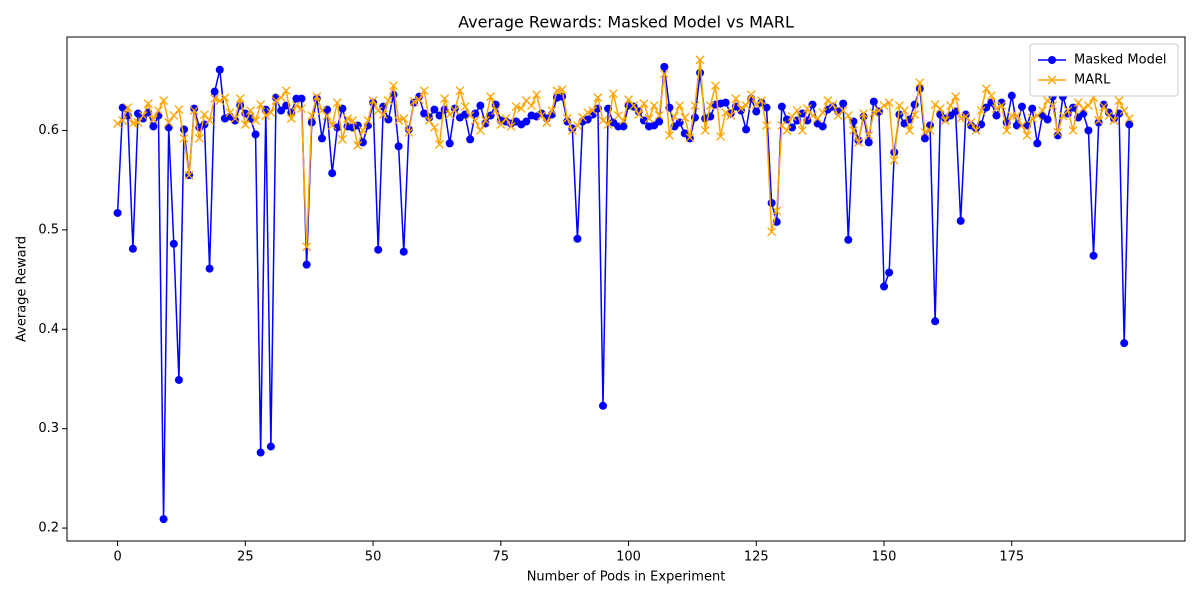 The width and height of the screenshot is (1200, 600). What do you see at coordinates (1104, 70) in the screenshot?
I see `legend: Masked Model MARL` at bounding box center [1104, 70].